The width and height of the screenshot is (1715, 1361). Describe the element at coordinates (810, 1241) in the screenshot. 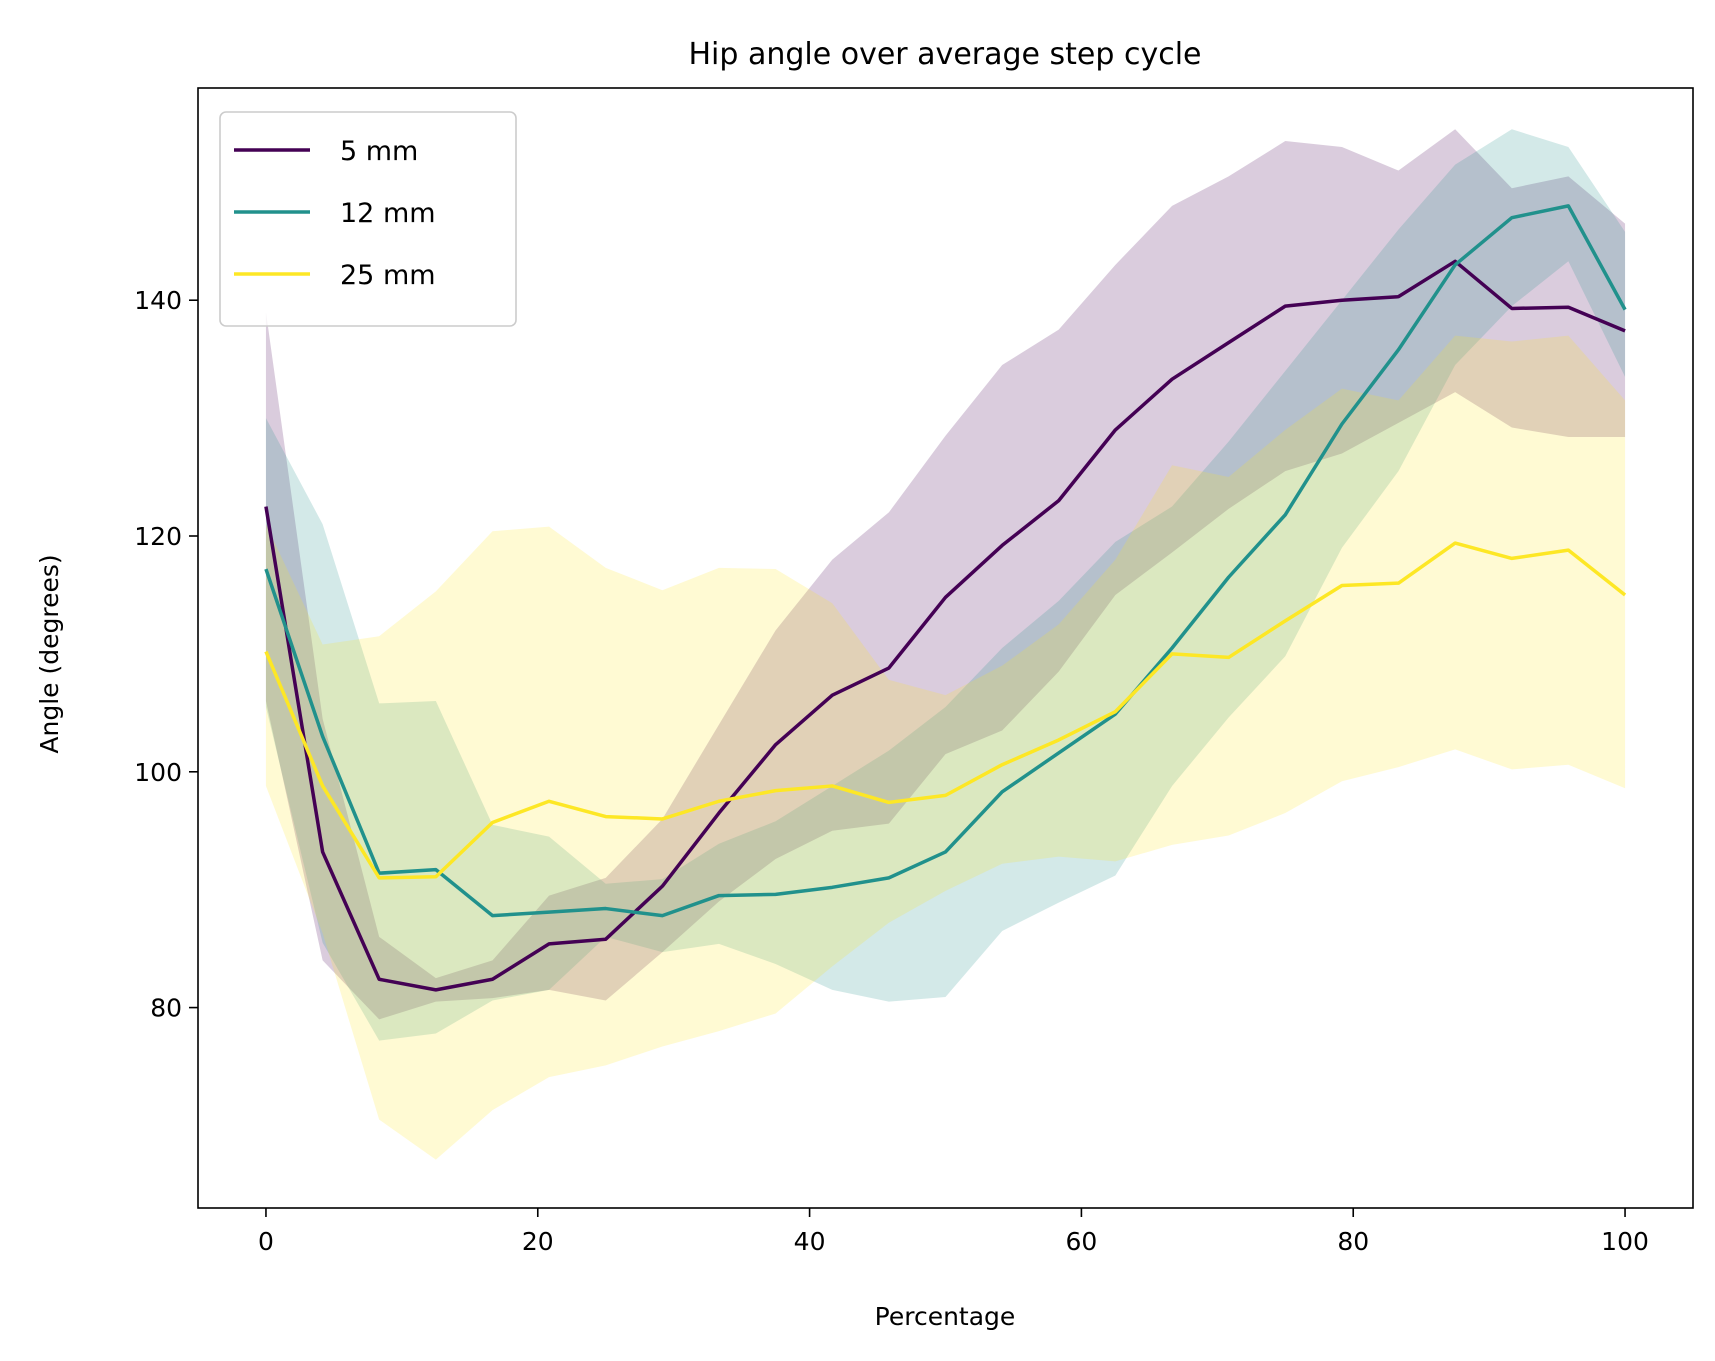

I see `x-tick-label: 40` at that location.